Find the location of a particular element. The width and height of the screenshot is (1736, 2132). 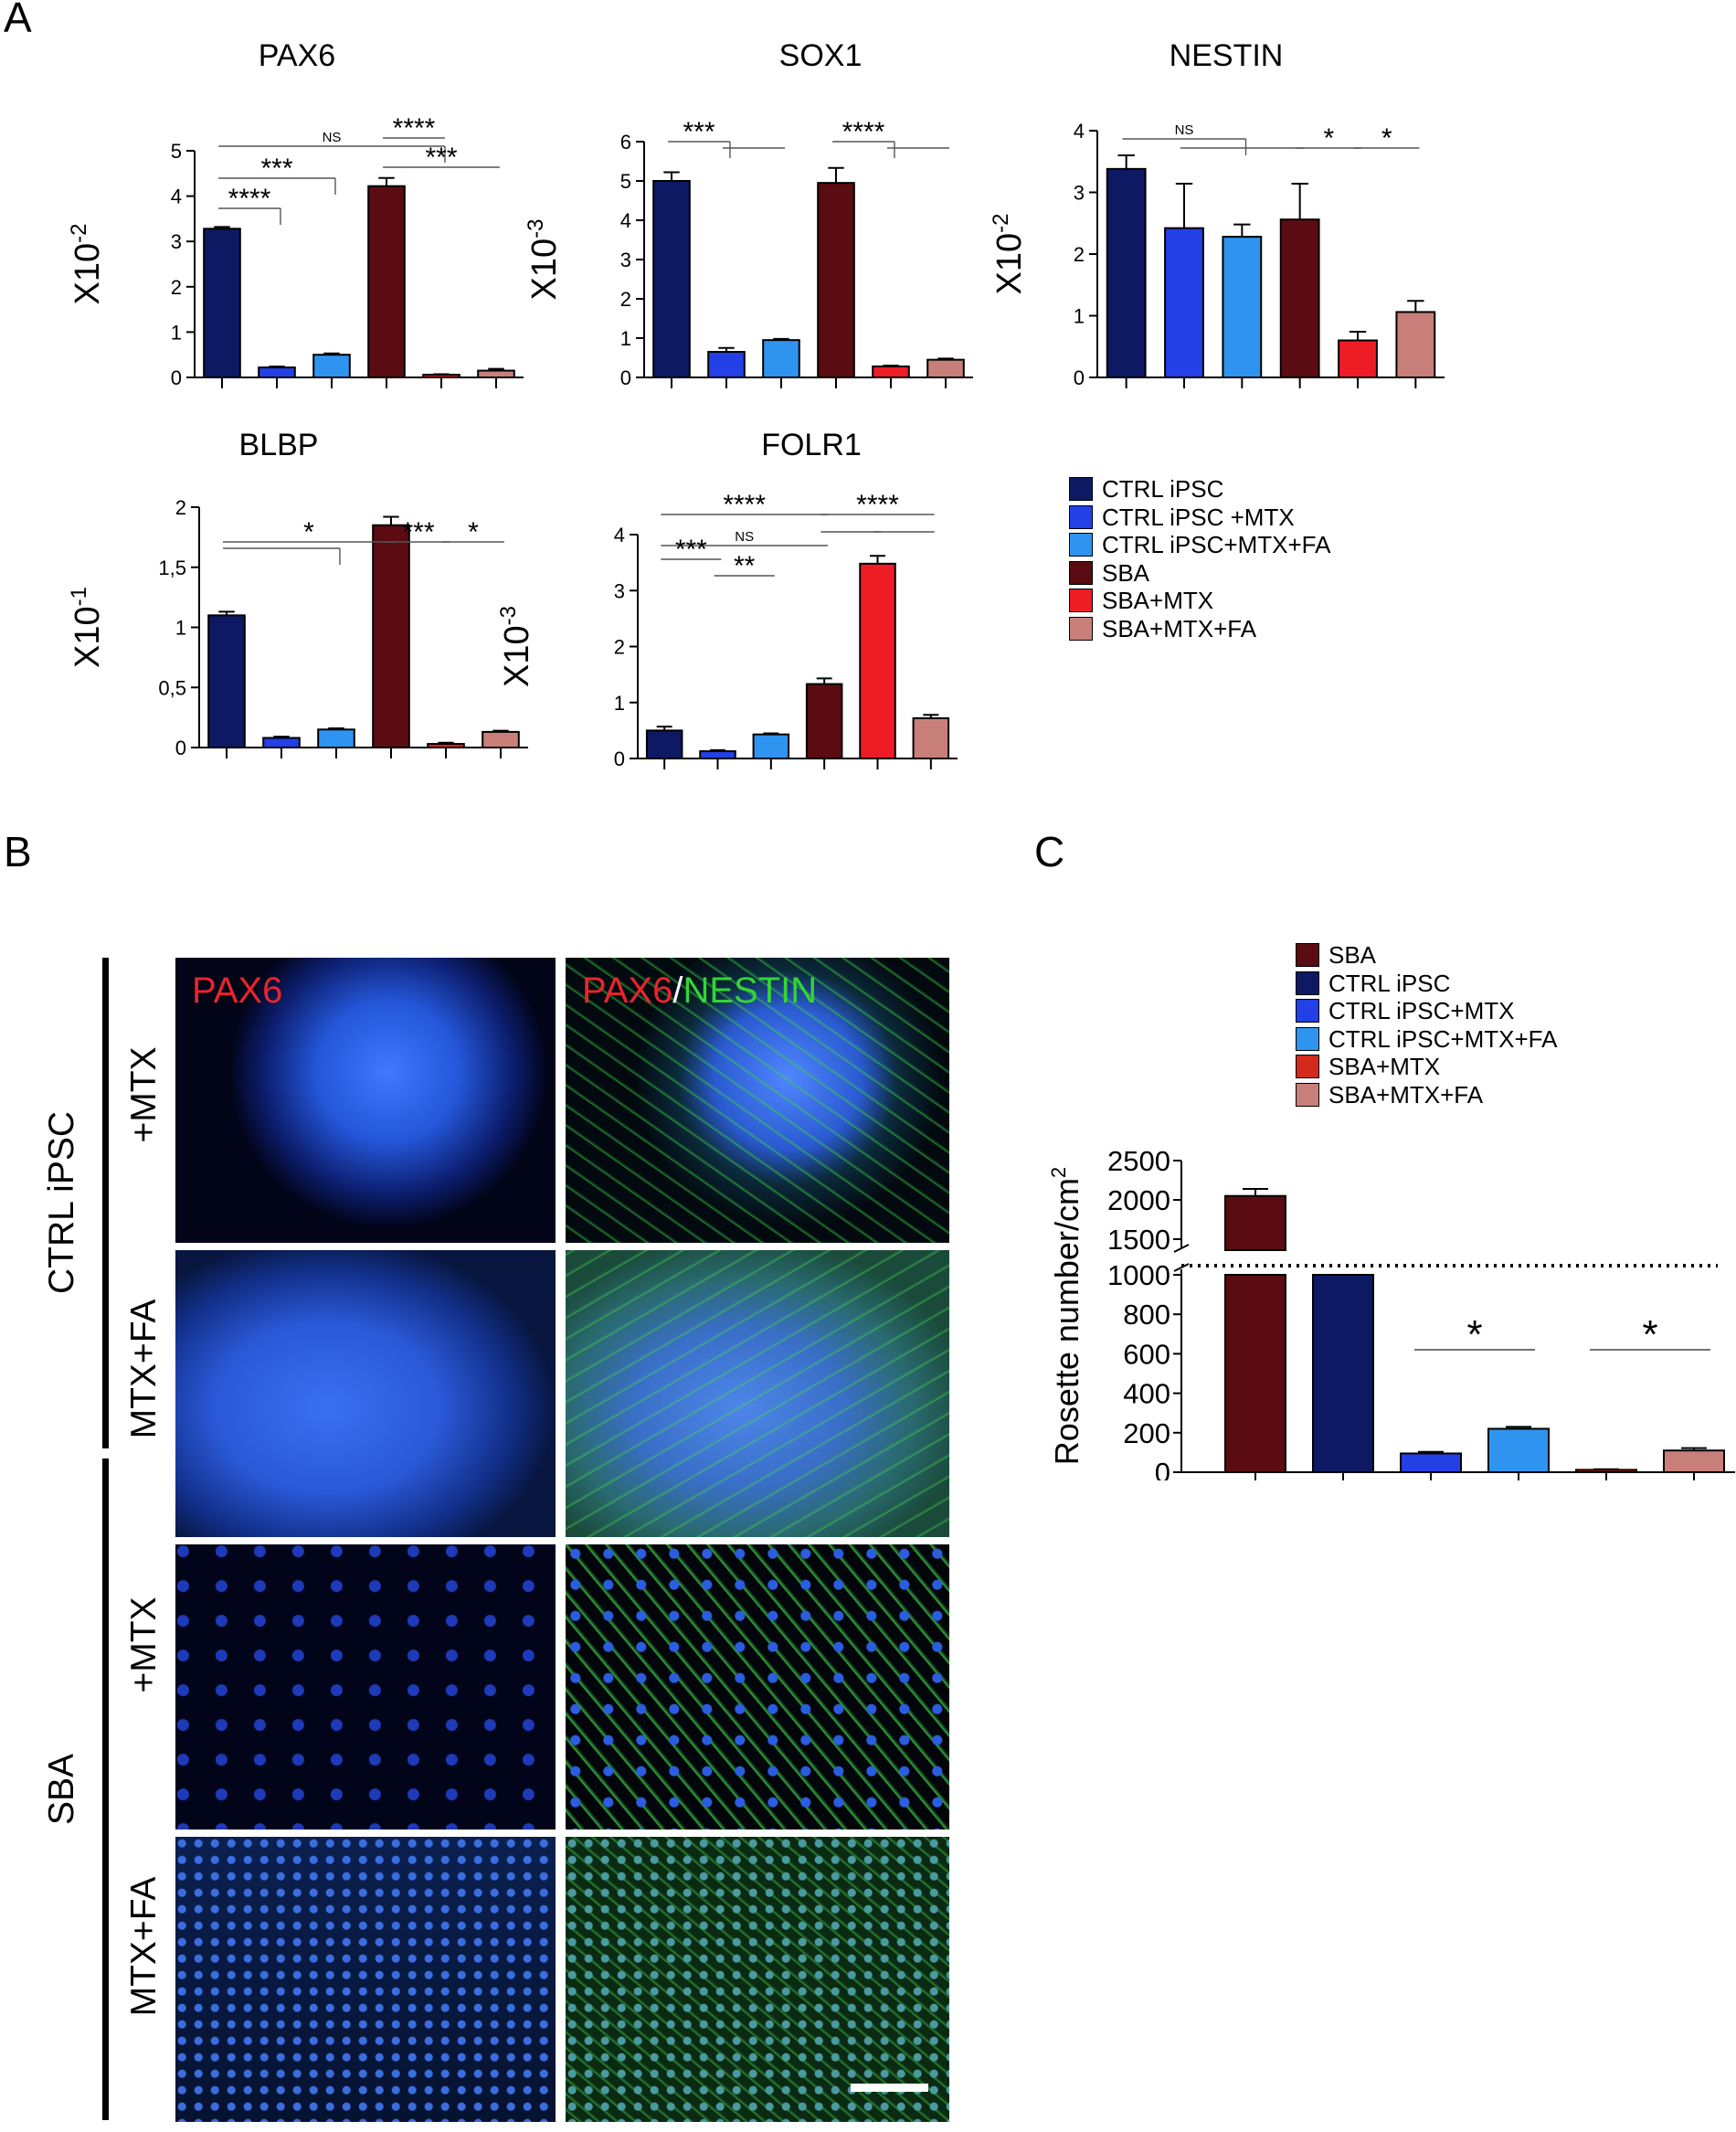

y-axis-label: X10-3 is located at coordinates (516, 647).